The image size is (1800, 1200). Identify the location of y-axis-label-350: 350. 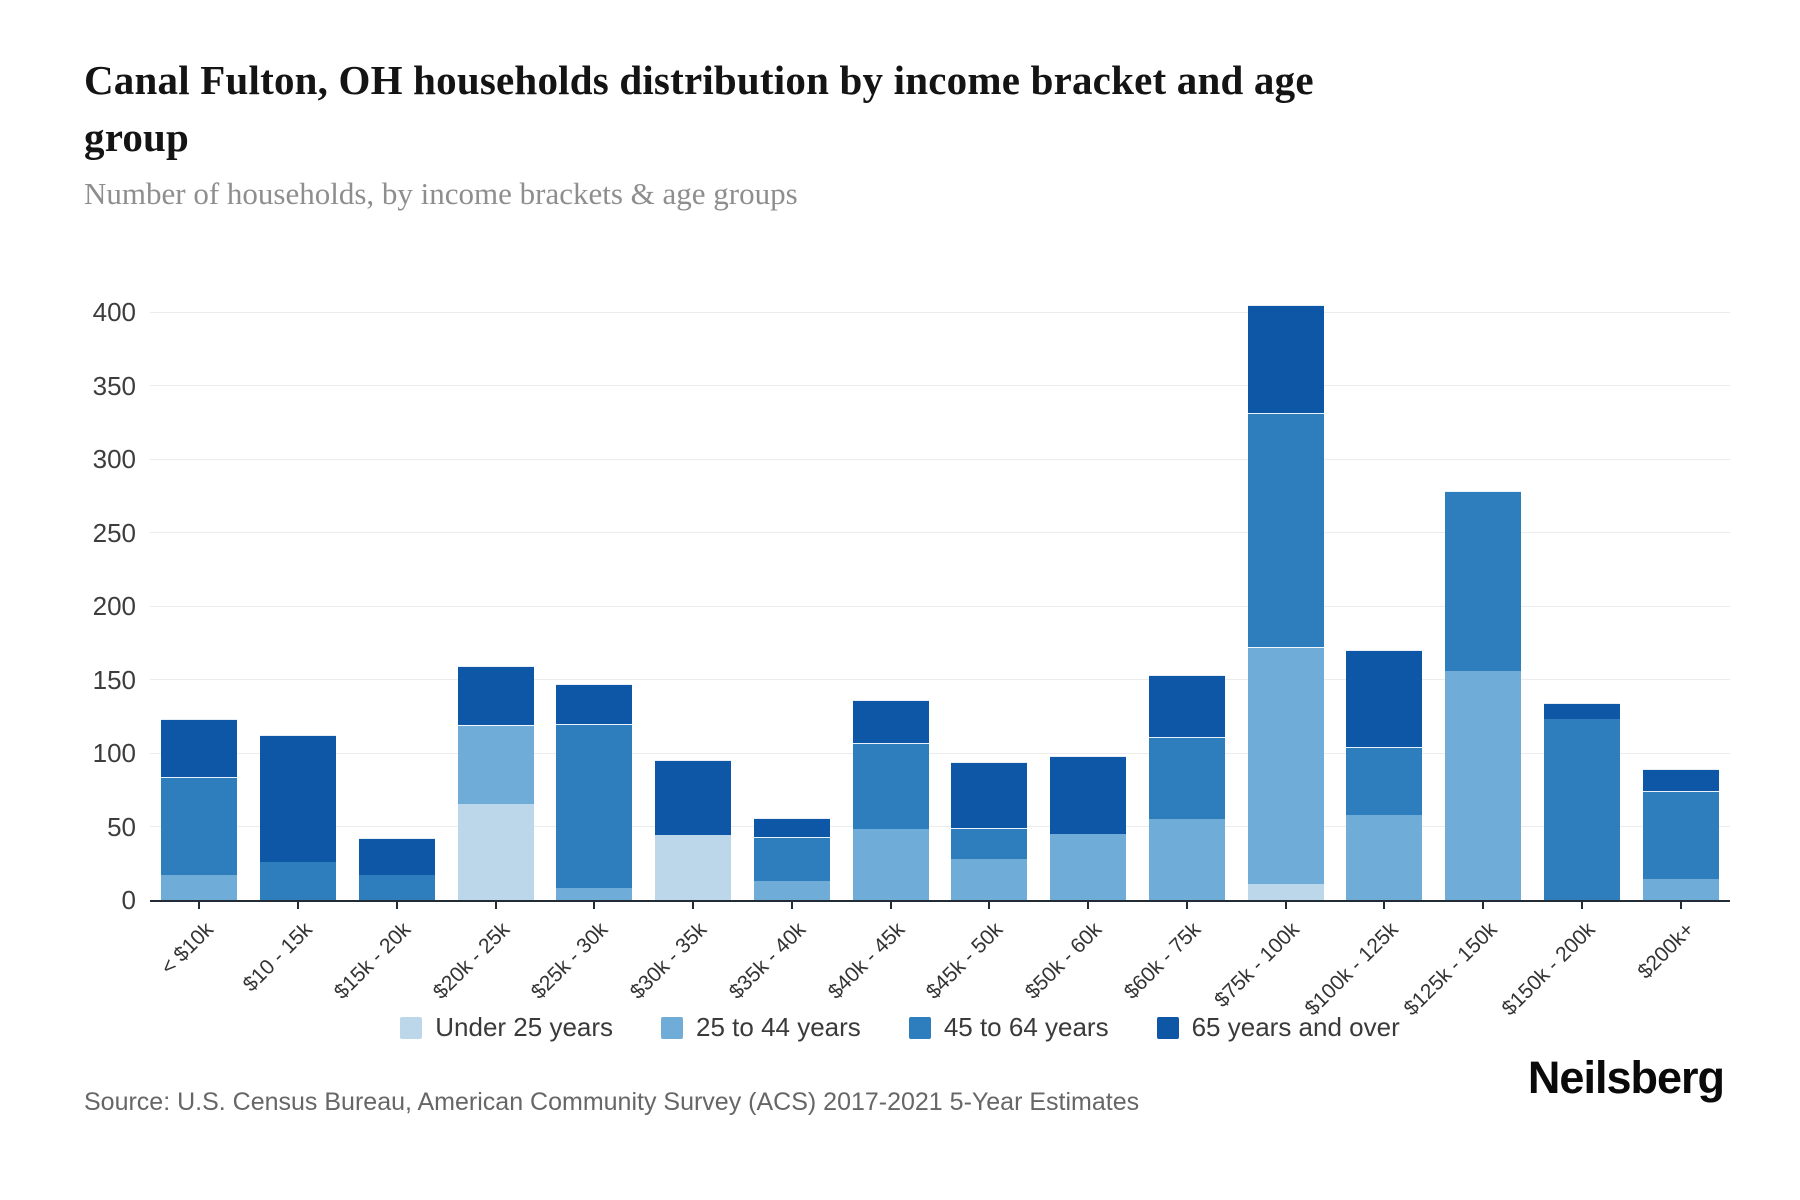
(114, 385).